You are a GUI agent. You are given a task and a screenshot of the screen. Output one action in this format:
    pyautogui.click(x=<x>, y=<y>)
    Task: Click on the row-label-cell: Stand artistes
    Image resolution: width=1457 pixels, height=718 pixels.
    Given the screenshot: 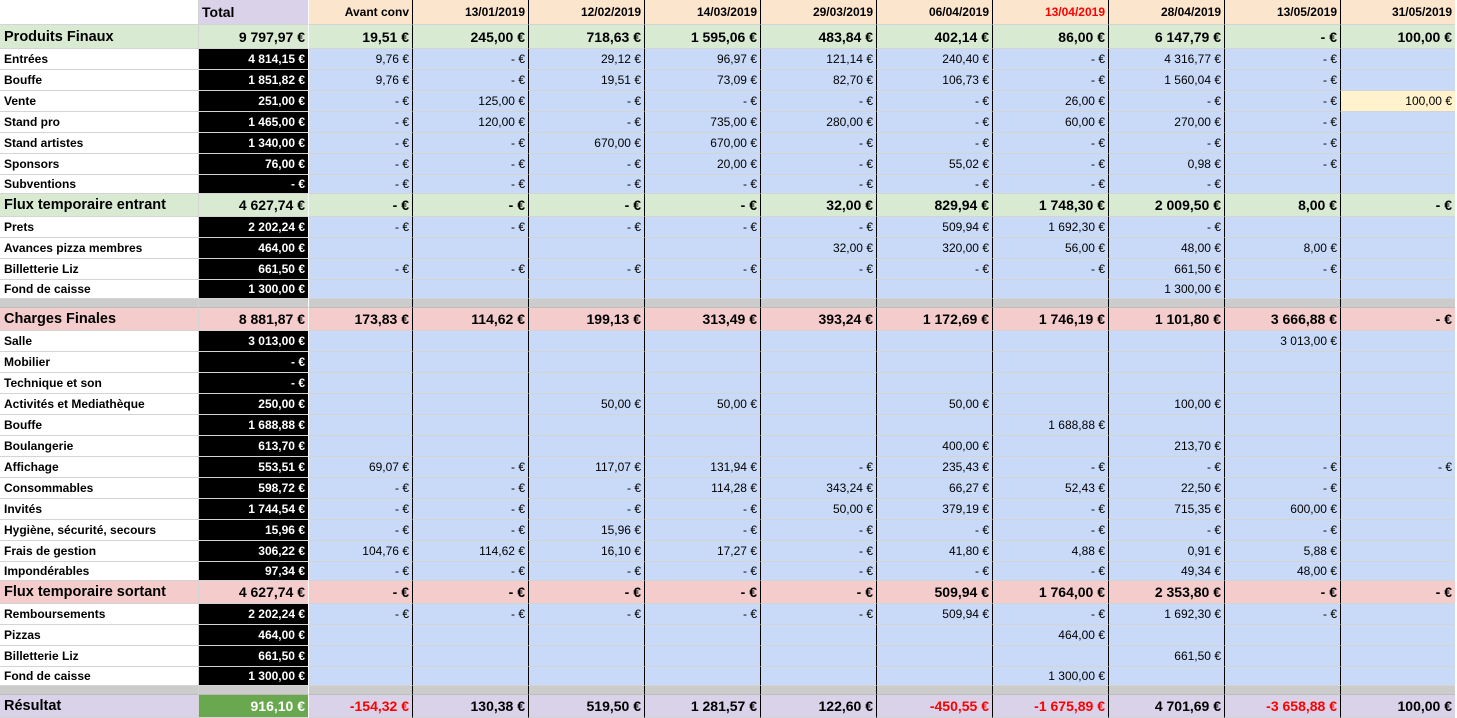 What is the action you would take?
    pyautogui.click(x=99, y=143)
    